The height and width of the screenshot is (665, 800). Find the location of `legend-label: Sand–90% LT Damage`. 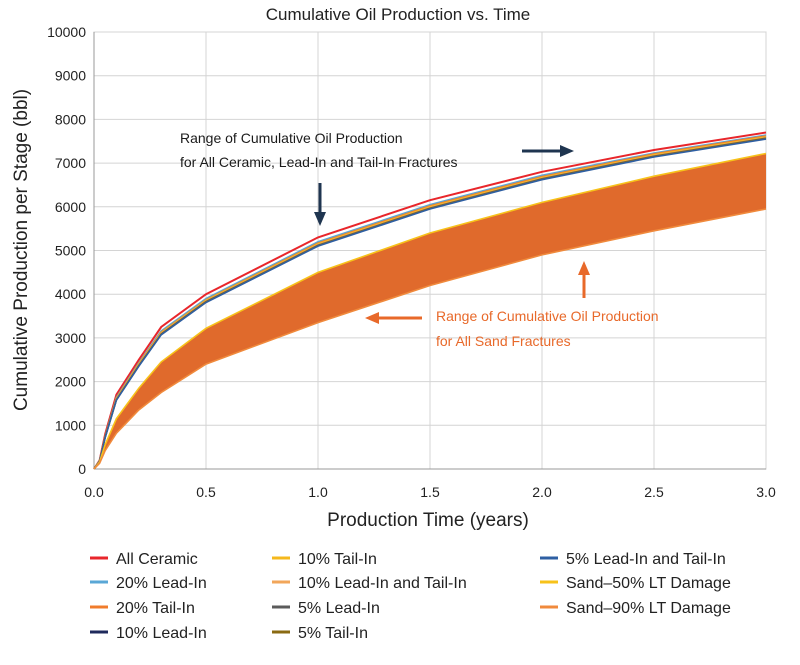

legend-label: Sand–90% LT Damage is located at coordinates (648, 608).